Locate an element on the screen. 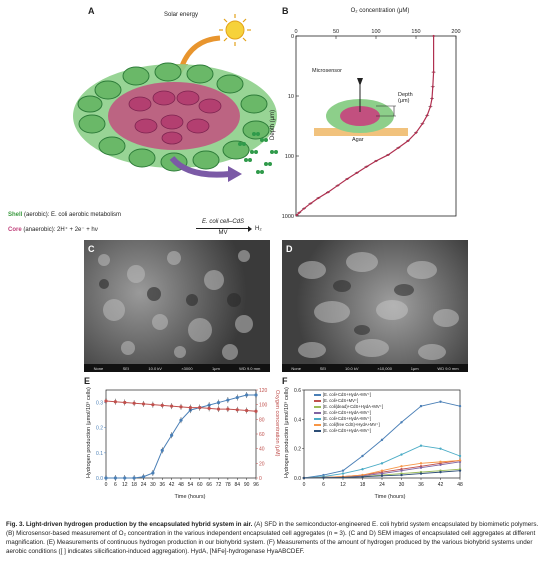  b-ytick-label: 1000 is located at coordinates (288, 217).